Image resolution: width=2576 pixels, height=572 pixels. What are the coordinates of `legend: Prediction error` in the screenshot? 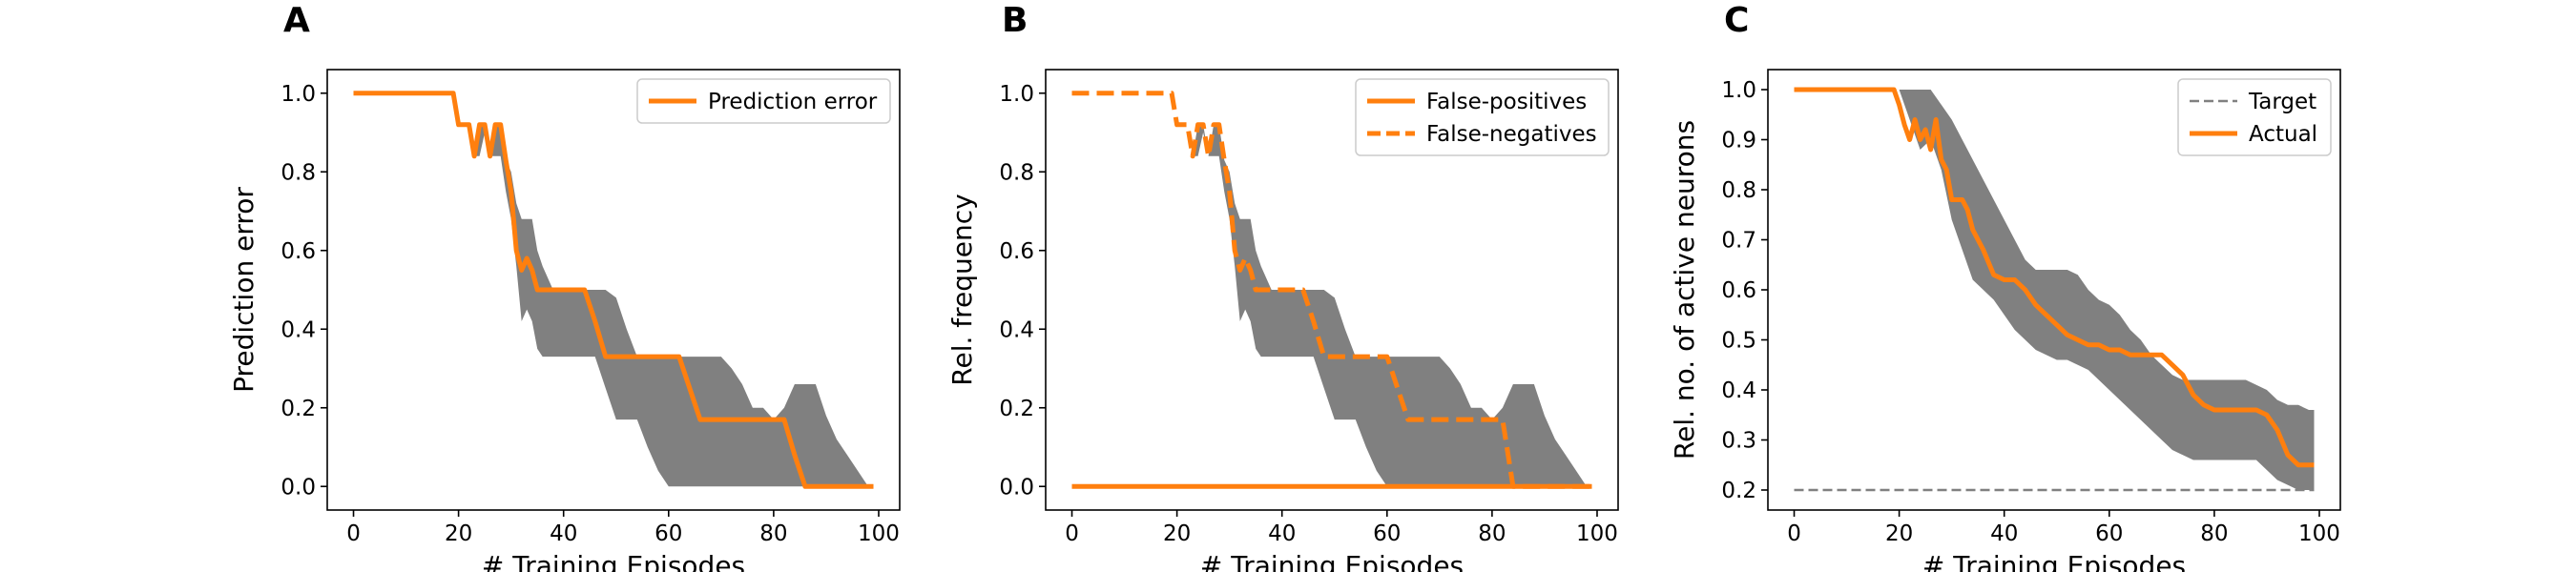 It's located at (763, 101).